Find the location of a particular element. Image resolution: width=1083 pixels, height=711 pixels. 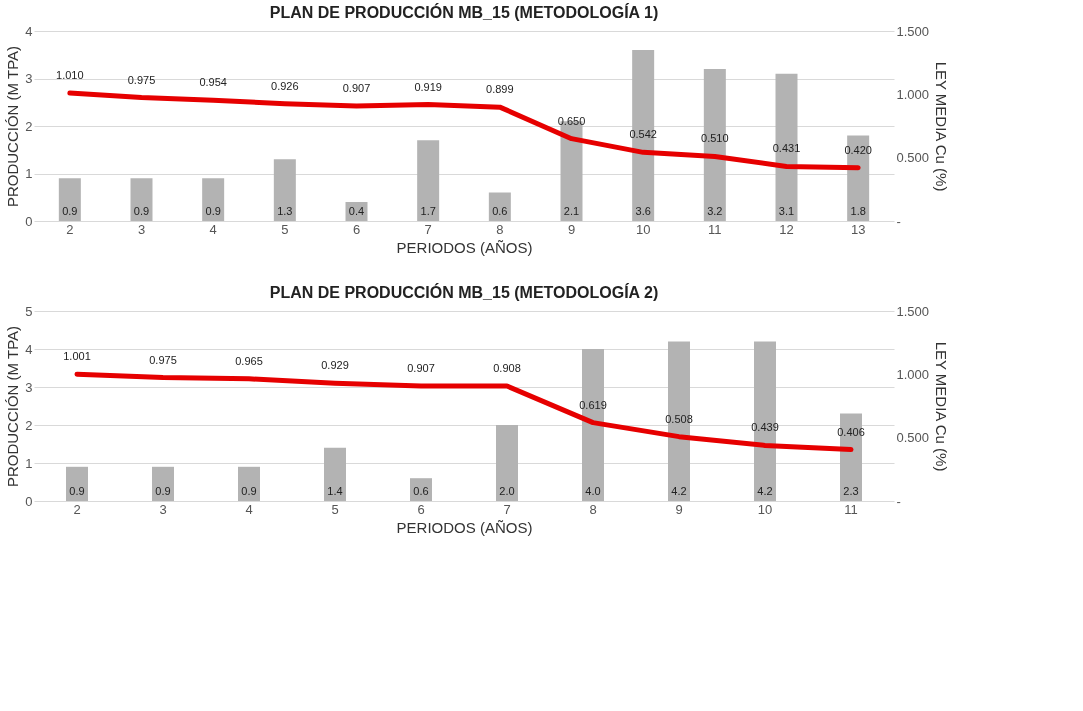

data-label: 0.510 is located at coordinates (715, 138).